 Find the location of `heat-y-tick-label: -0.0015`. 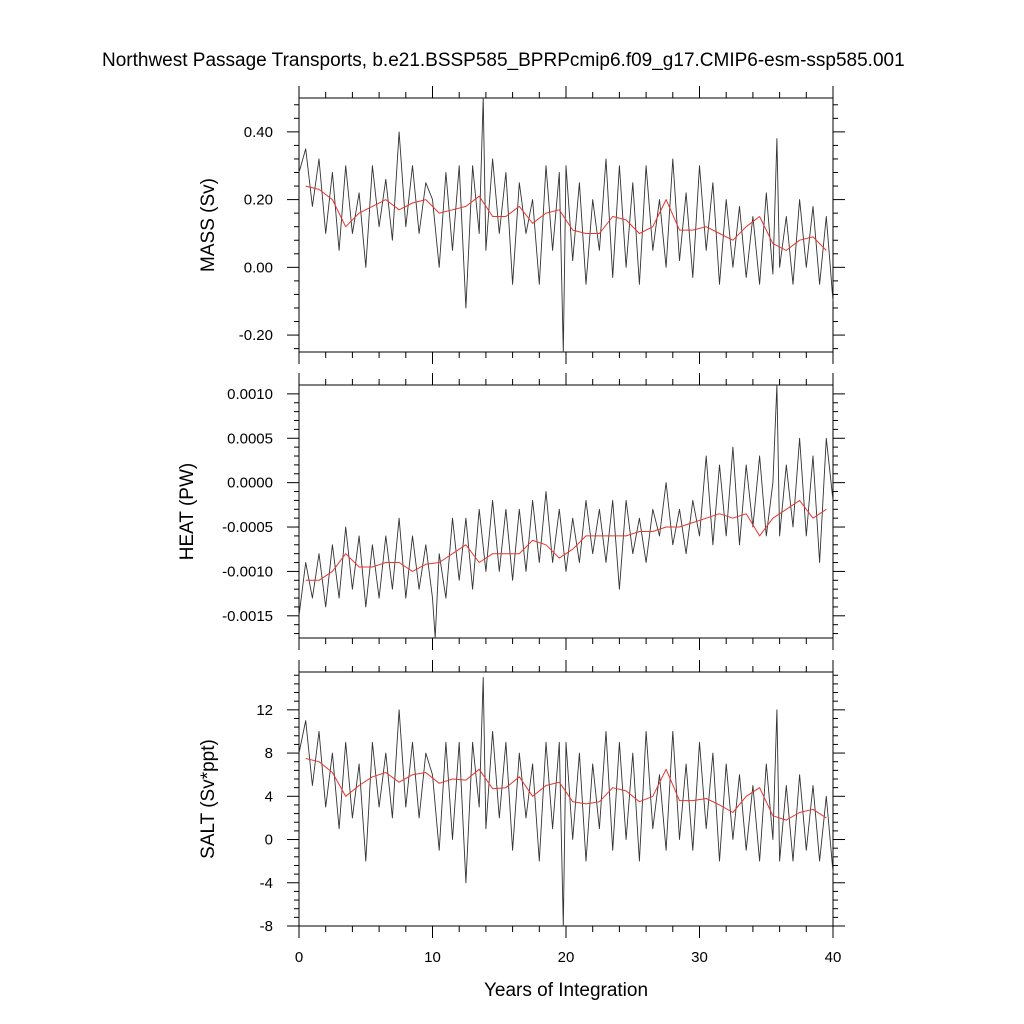

heat-y-tick-label: -0.0015 is located at coordinates (247, 616).